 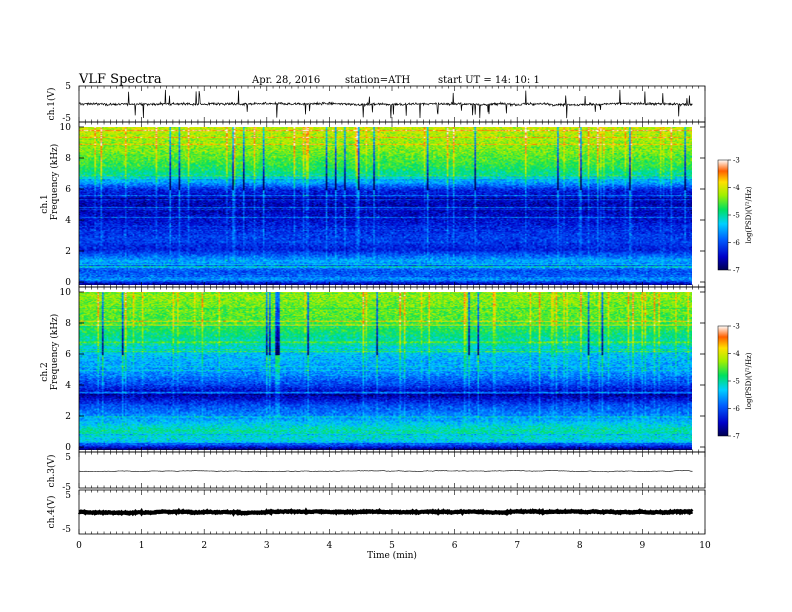 I want to click on xtick-label: 1, so click(x=142, y=546).